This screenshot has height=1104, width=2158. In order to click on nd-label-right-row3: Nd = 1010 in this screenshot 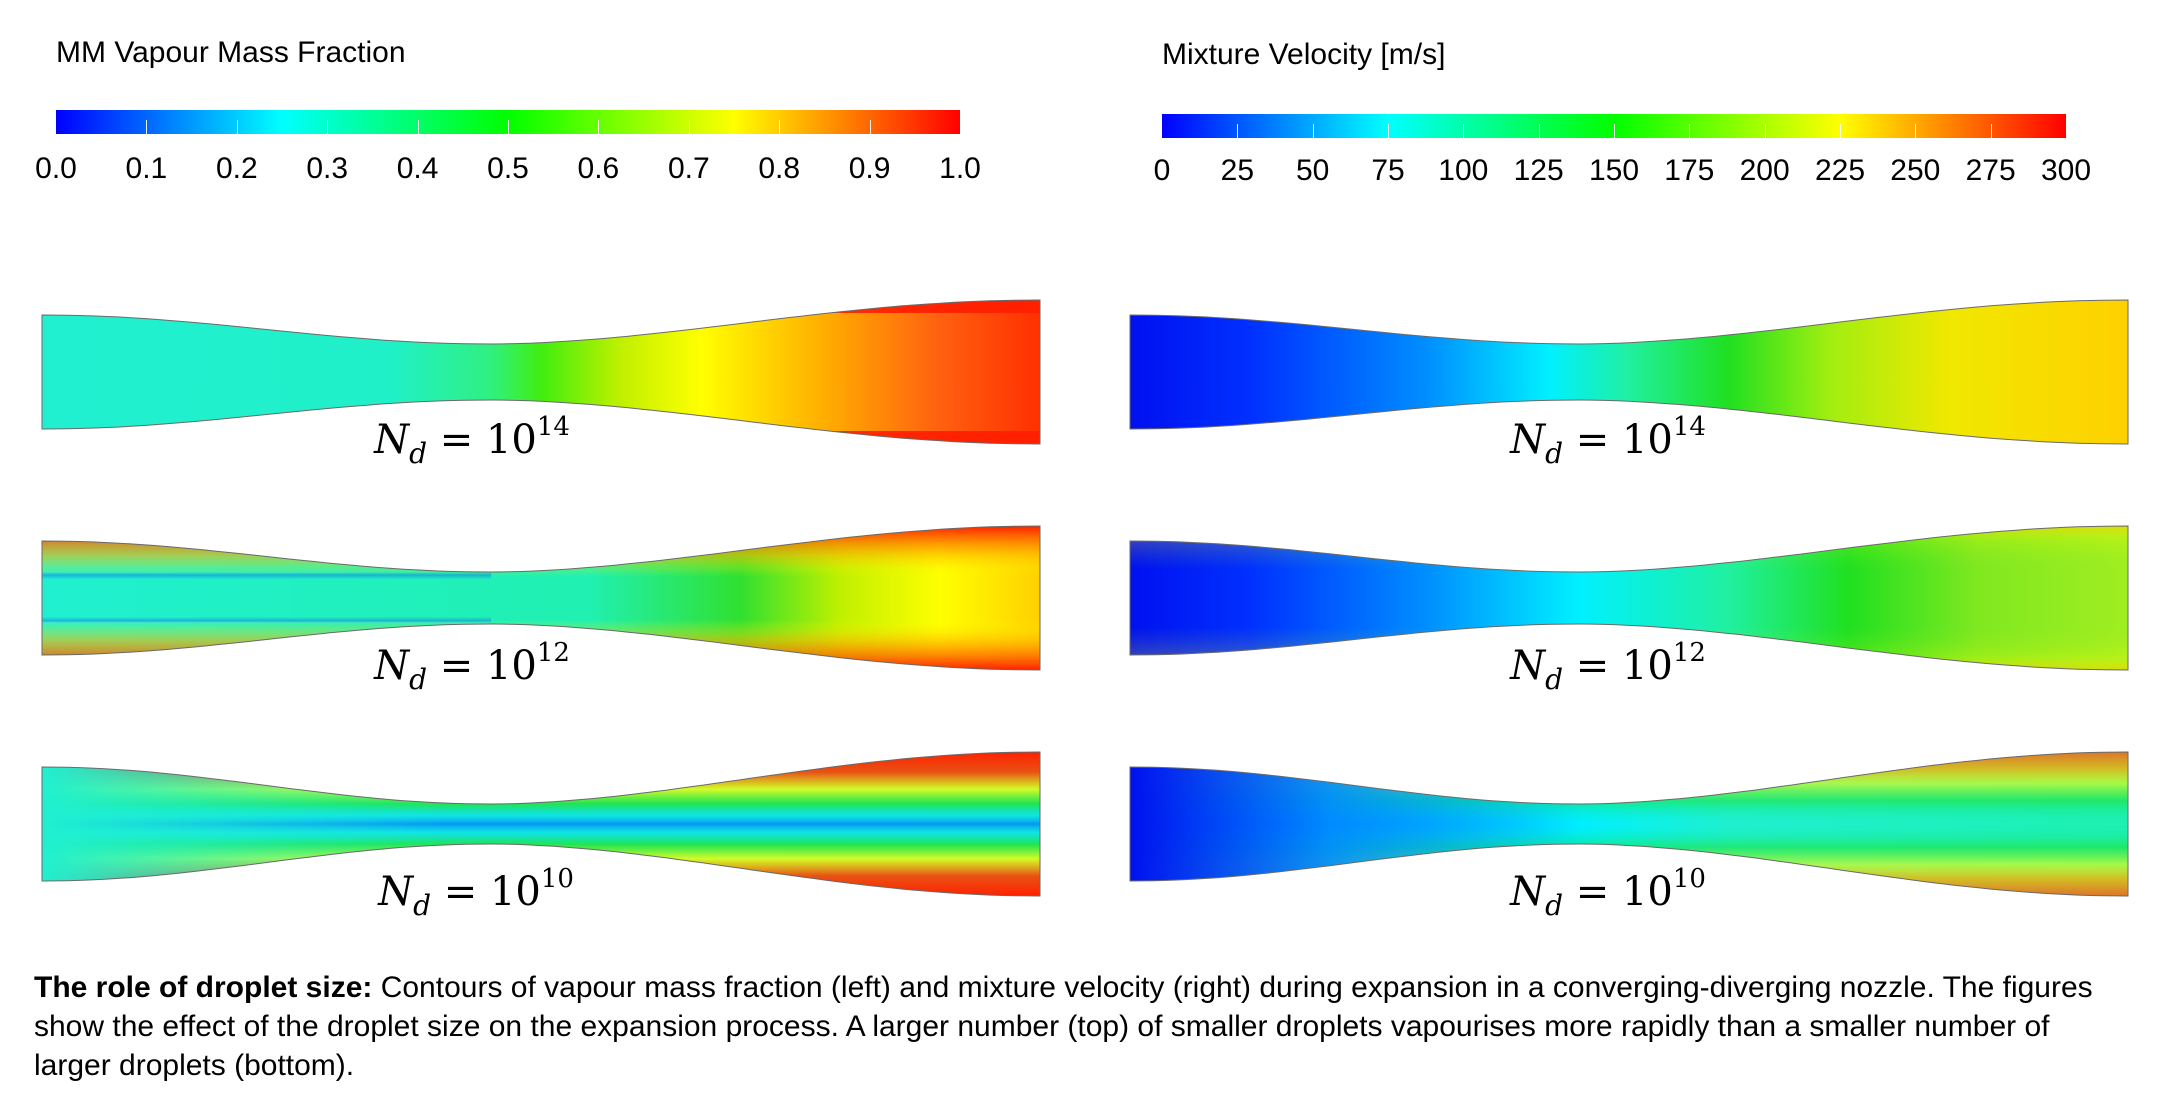, I will do `click(1608, 893)`.